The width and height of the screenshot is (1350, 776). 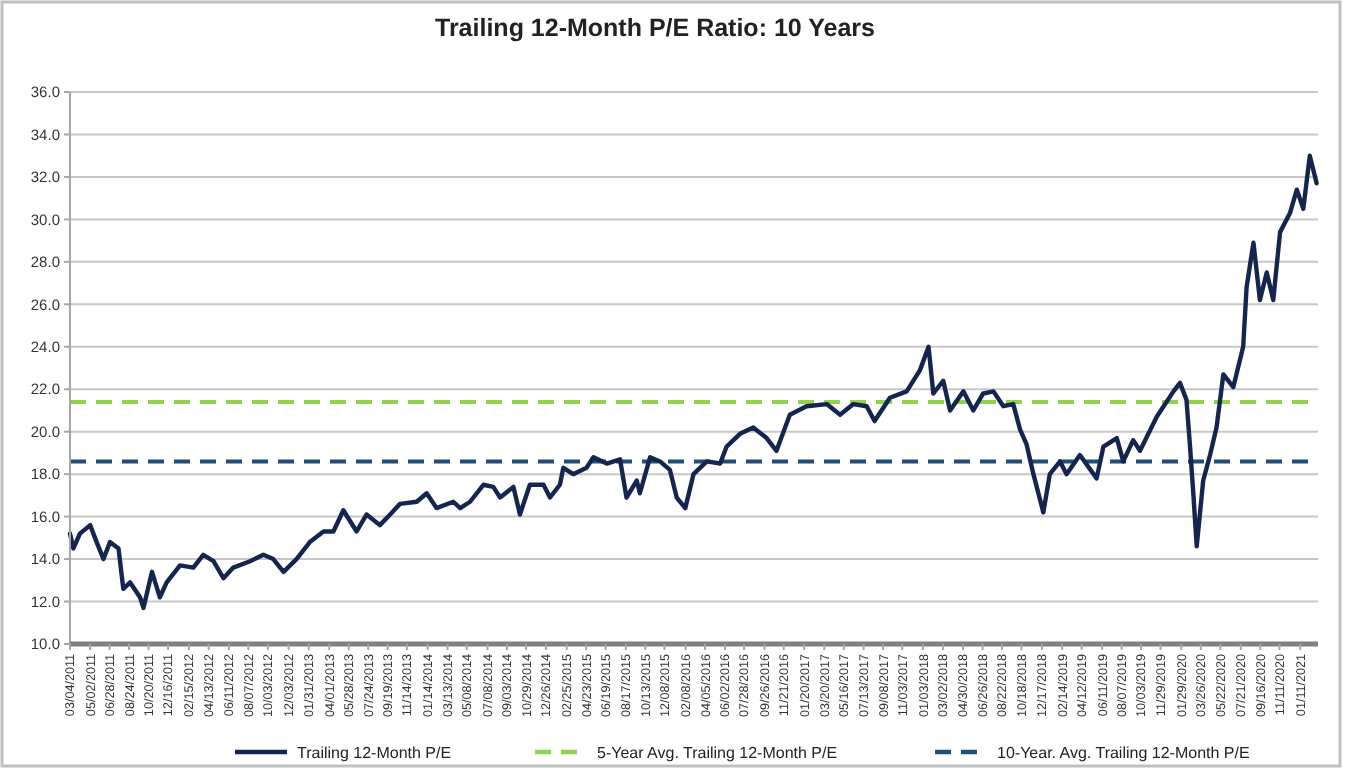 What do you see at coordinates (717, 752) in the screenshot?
I see `legend-label: 5-Year Avg. Trailing 12-Month P/E` at bounding box center [717, 752].